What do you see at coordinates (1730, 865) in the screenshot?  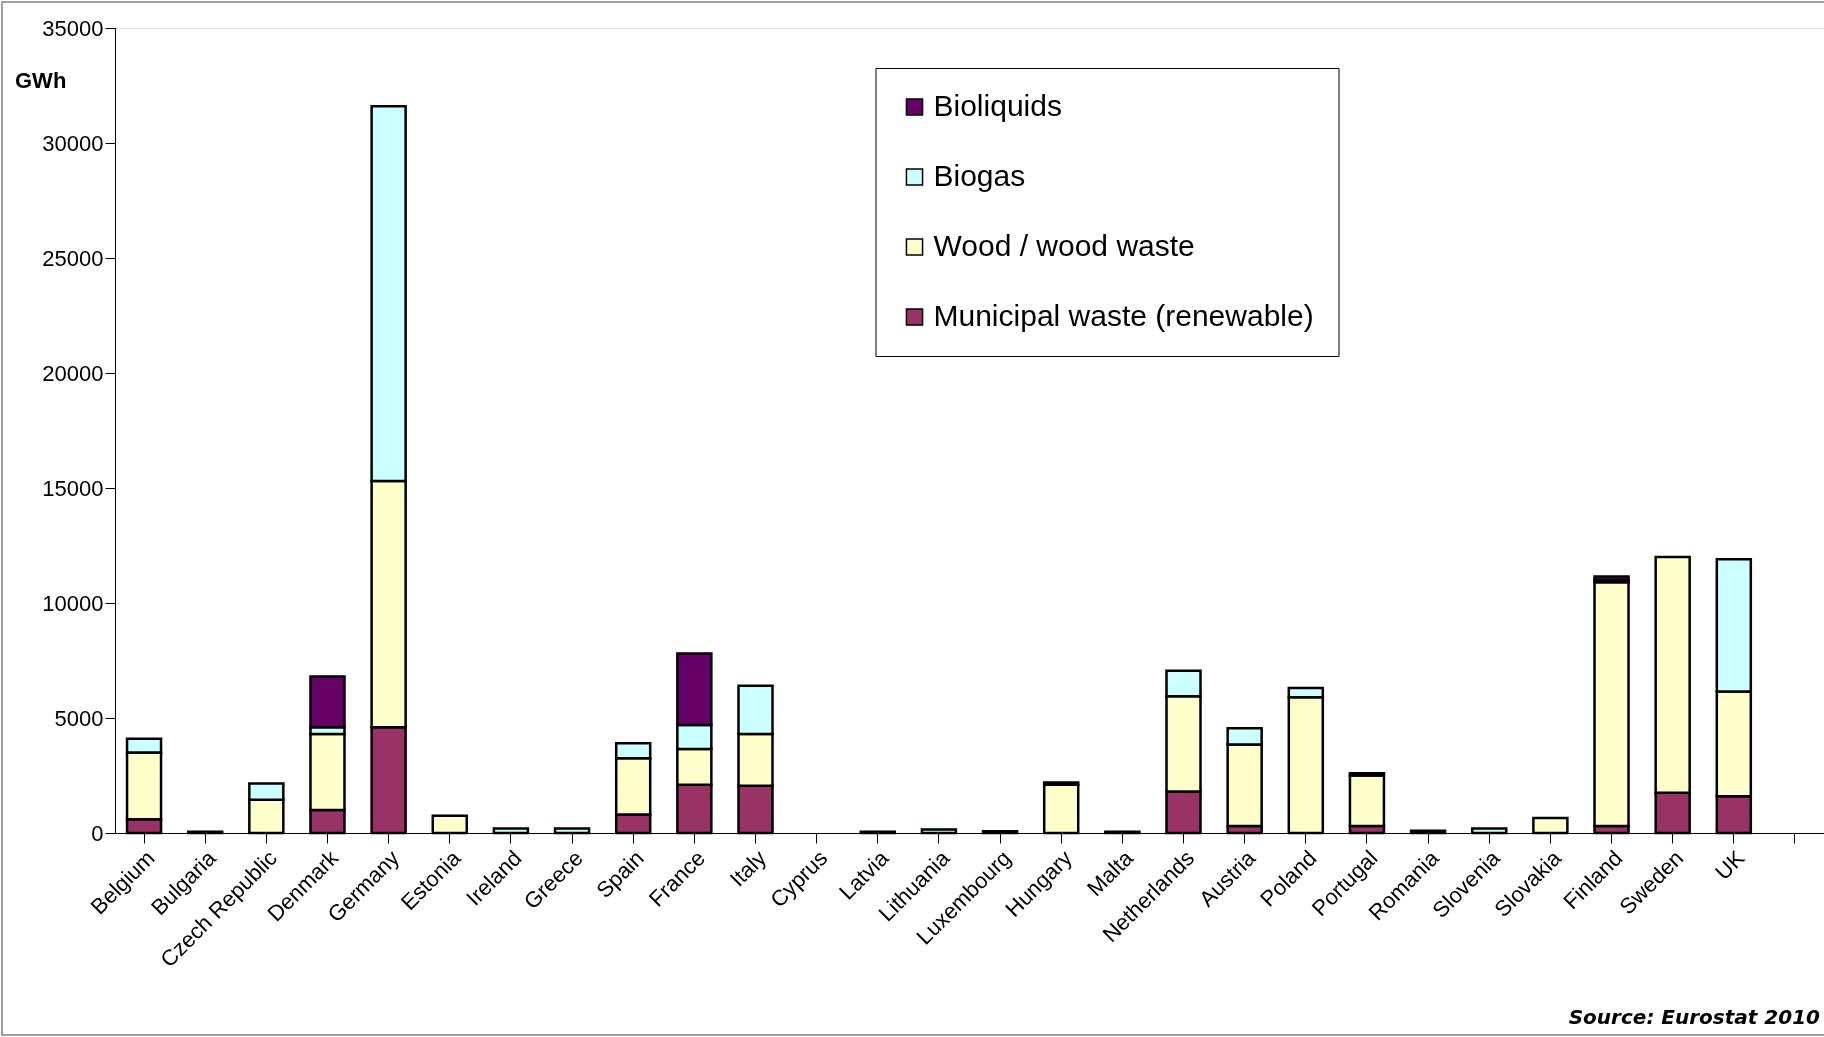 I see `x-tick-label: UK` at bounding box center [1730, 865].